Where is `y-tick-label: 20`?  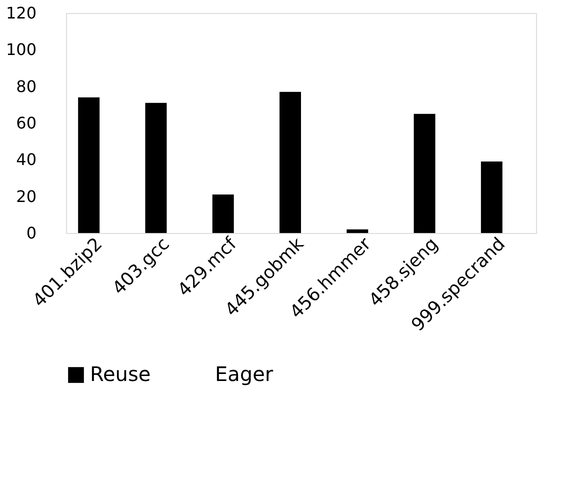
y-tick-label: 20 is located at coordinates (26, 196).